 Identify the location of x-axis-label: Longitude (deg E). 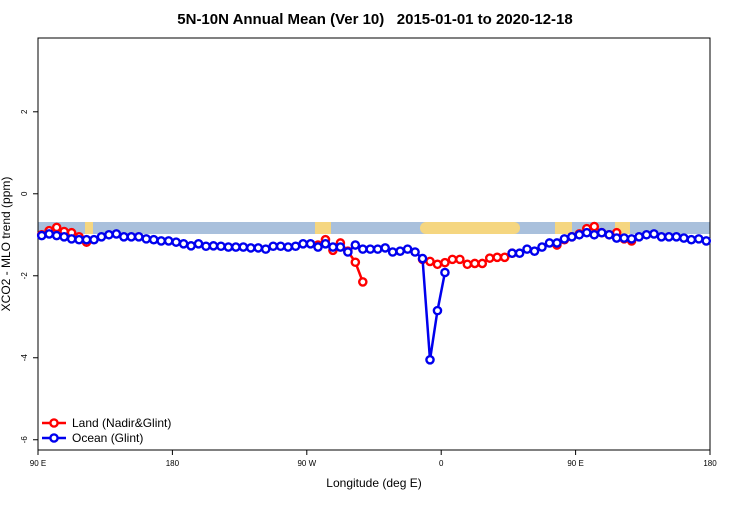
(373, 483).